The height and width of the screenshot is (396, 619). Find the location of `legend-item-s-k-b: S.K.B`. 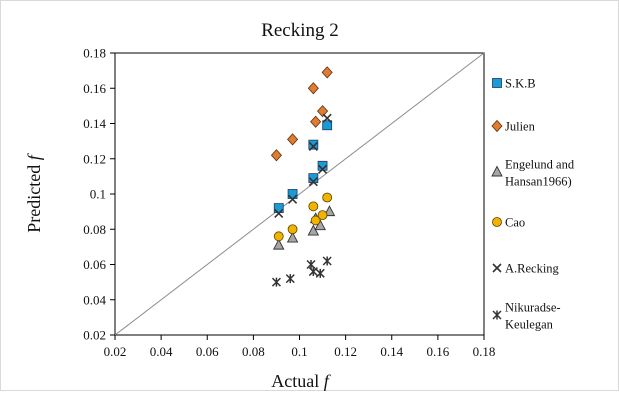

legend-item-s-k-b: S.K.B is located at coordinates (514, 84).